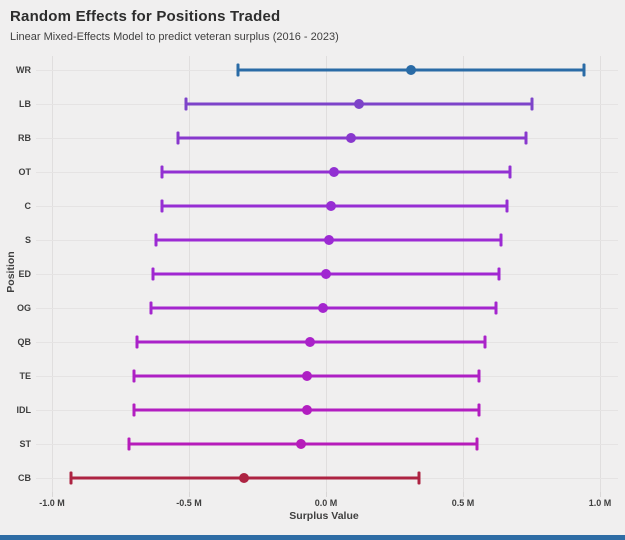 The height and width of the screenshot is (540, 625). Describe the element at coordinates (23, 308) in the screenshot. I see `y-tick-label: OG` at that location.